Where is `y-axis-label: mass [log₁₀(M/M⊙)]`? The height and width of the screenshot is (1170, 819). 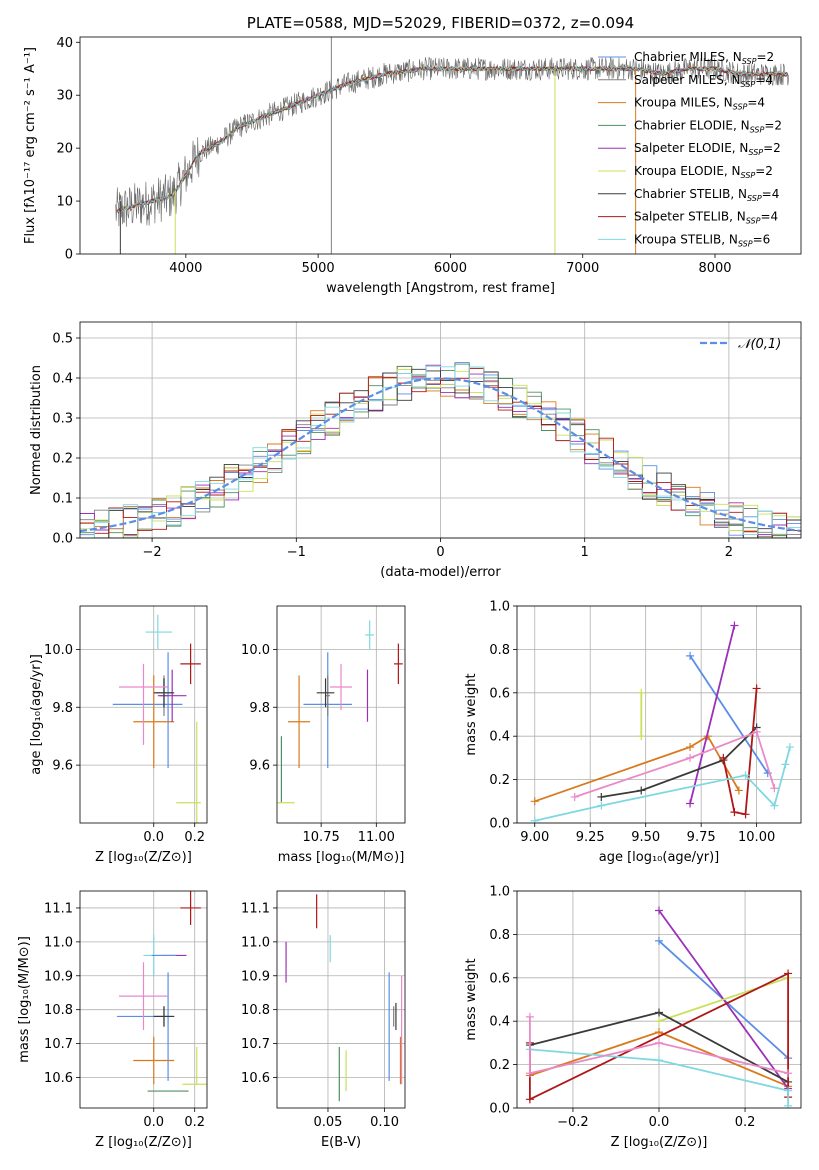
y-axis-label: mass [log₁₀(M/M⊙)] is located at coordinates (24, 999).